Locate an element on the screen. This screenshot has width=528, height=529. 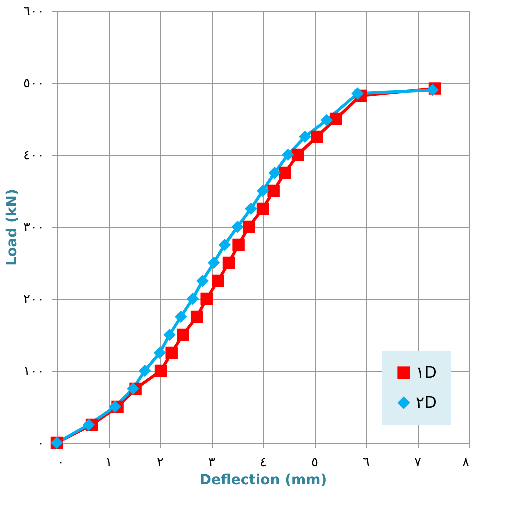
x-tick-label: ٨ is located at coordinates (466, 463).